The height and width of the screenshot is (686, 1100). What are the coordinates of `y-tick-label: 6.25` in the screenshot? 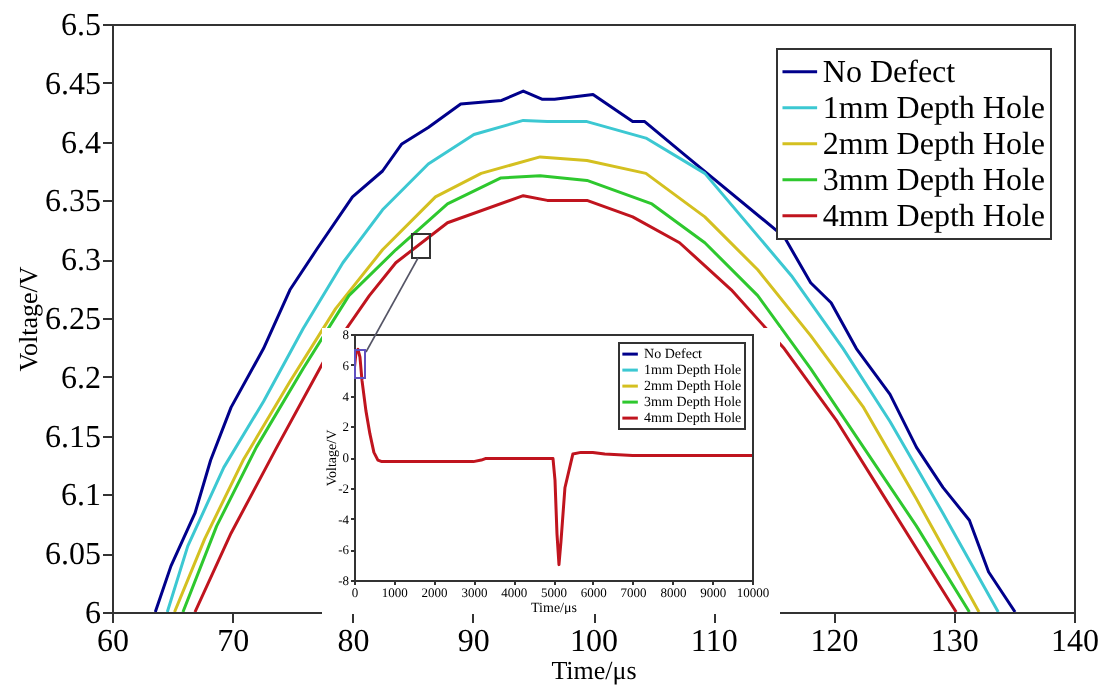 It's located at (73, 320).